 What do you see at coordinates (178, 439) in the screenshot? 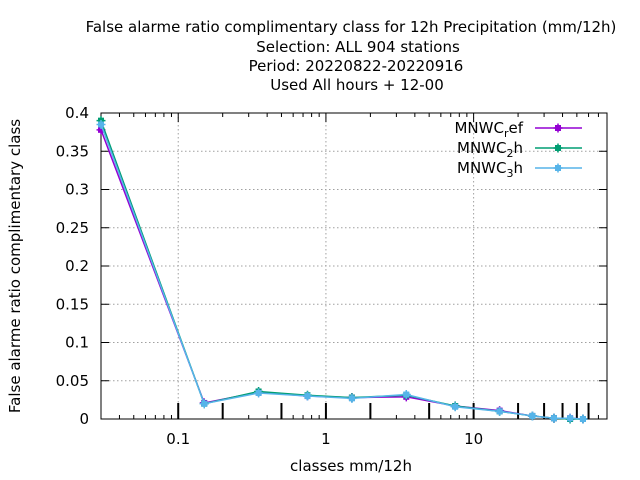
I see `x-tick-label: 0.1` at bounding box center [178, 439].